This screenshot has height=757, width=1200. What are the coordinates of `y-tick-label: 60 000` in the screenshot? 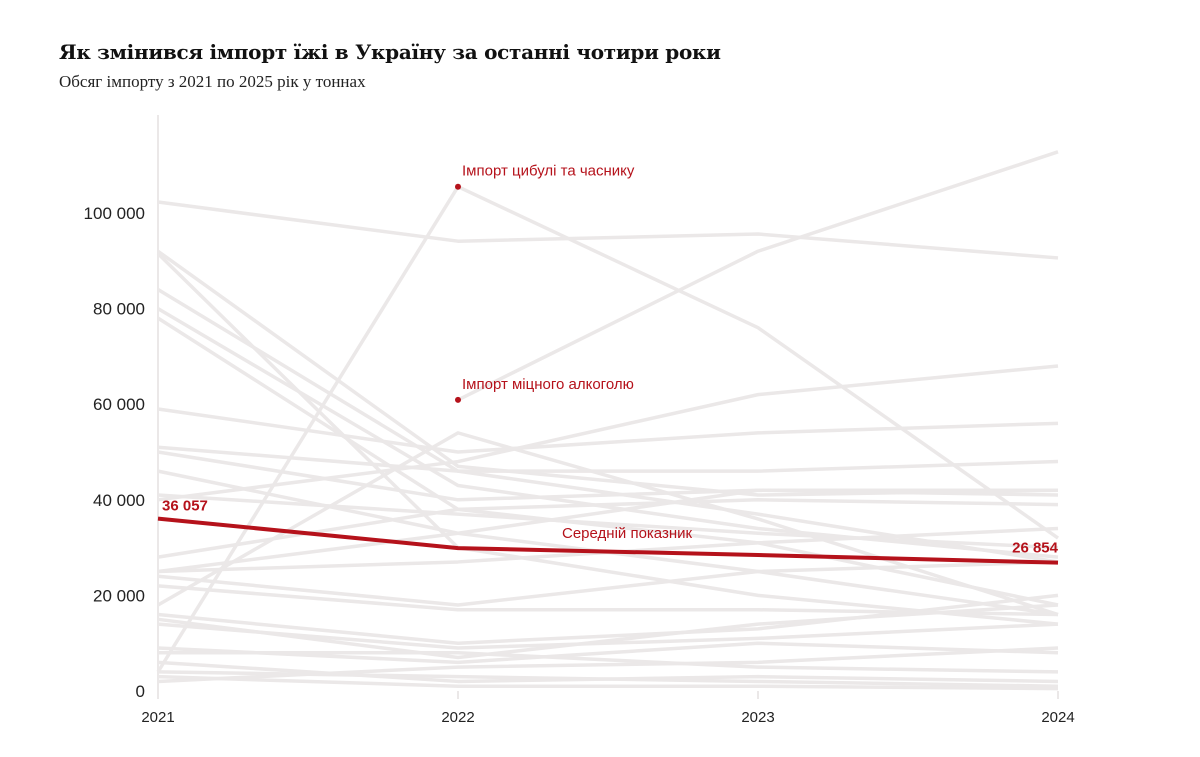 It's located at (119, 404).